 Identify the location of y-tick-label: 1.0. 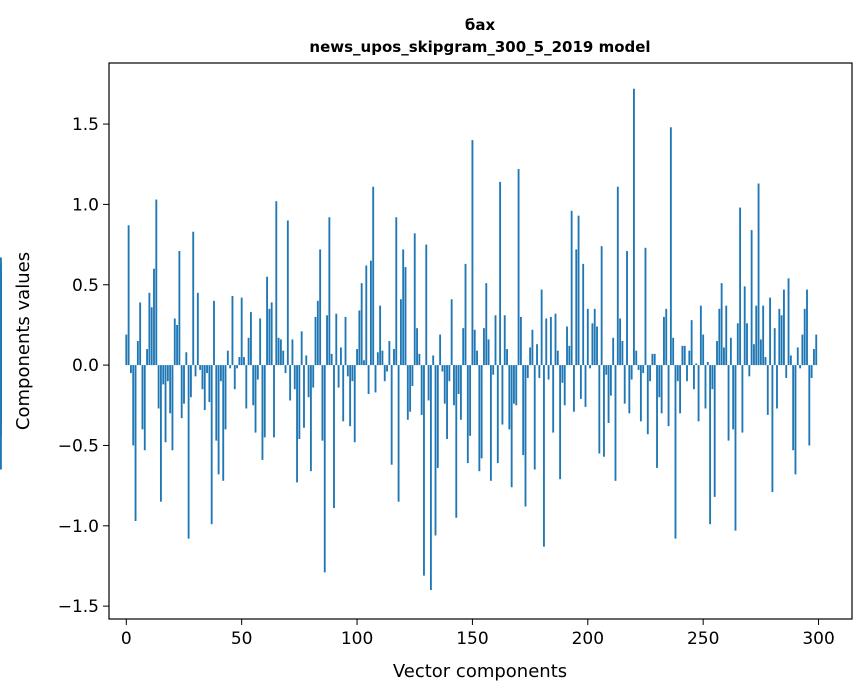
(85, 205).